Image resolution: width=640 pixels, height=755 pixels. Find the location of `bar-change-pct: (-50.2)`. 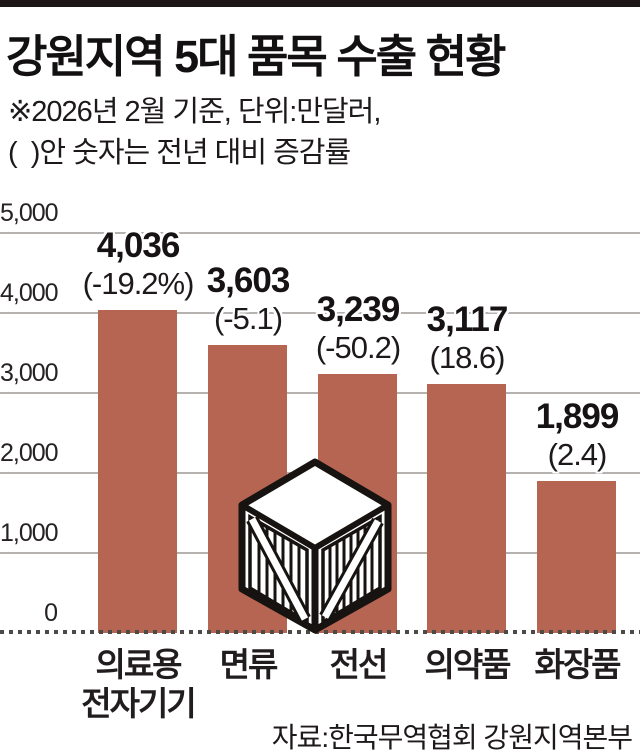

bar-change-pct: (-50.2) is located at coordinates (358, 347).